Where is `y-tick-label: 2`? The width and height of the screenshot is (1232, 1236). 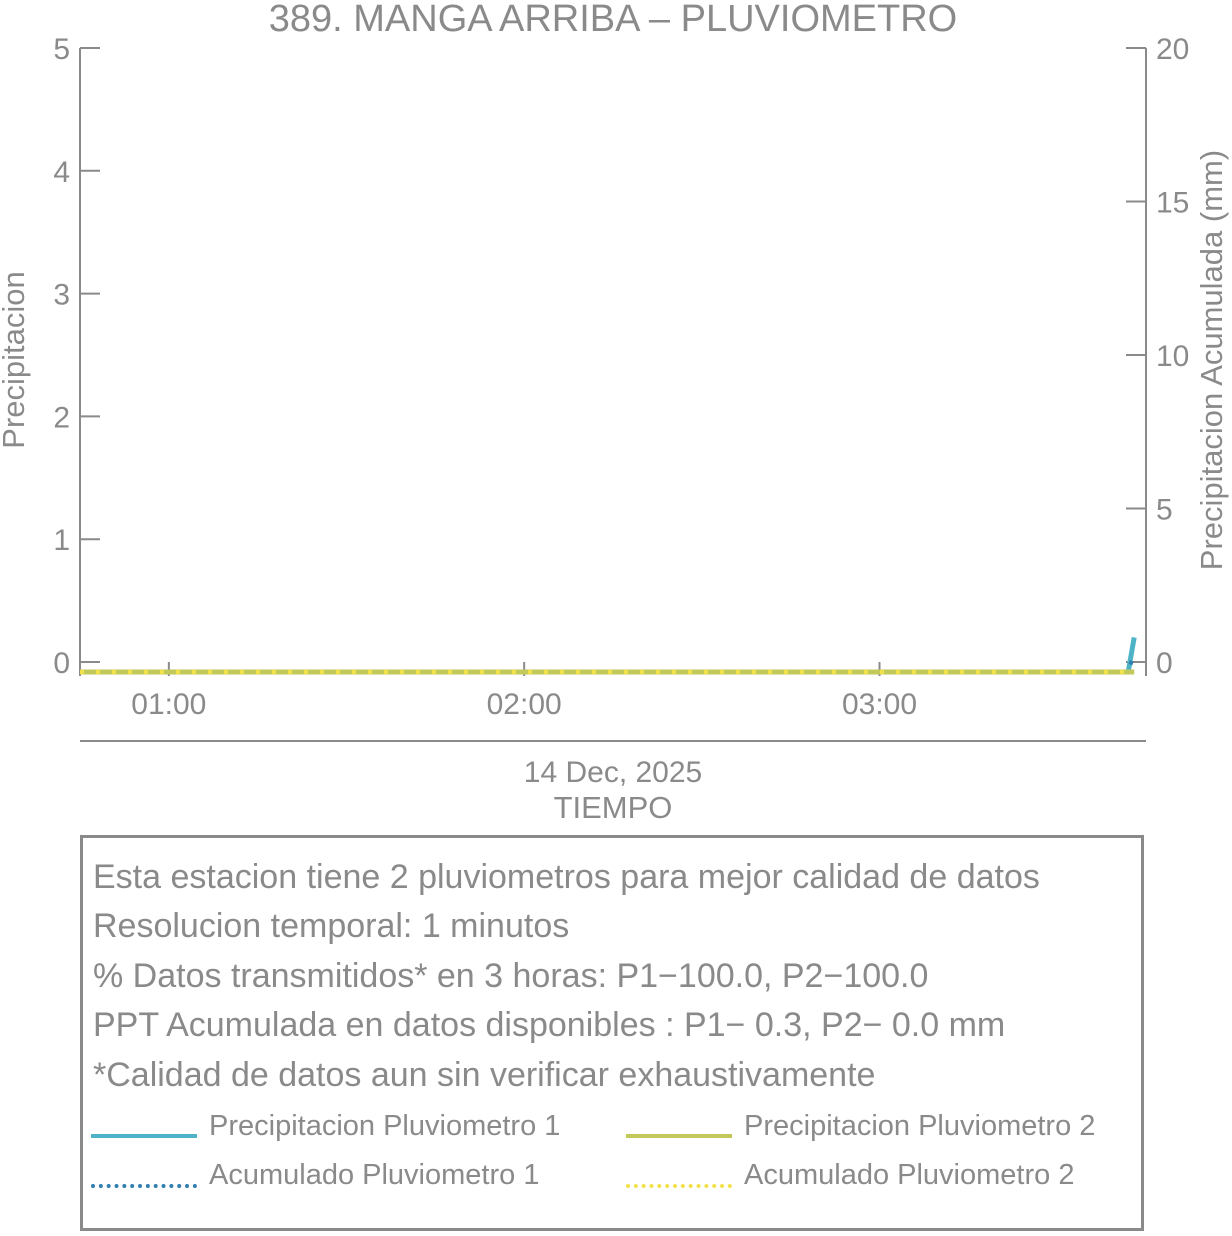
y-tick-label: 2 is located at coordinates (61, 417).